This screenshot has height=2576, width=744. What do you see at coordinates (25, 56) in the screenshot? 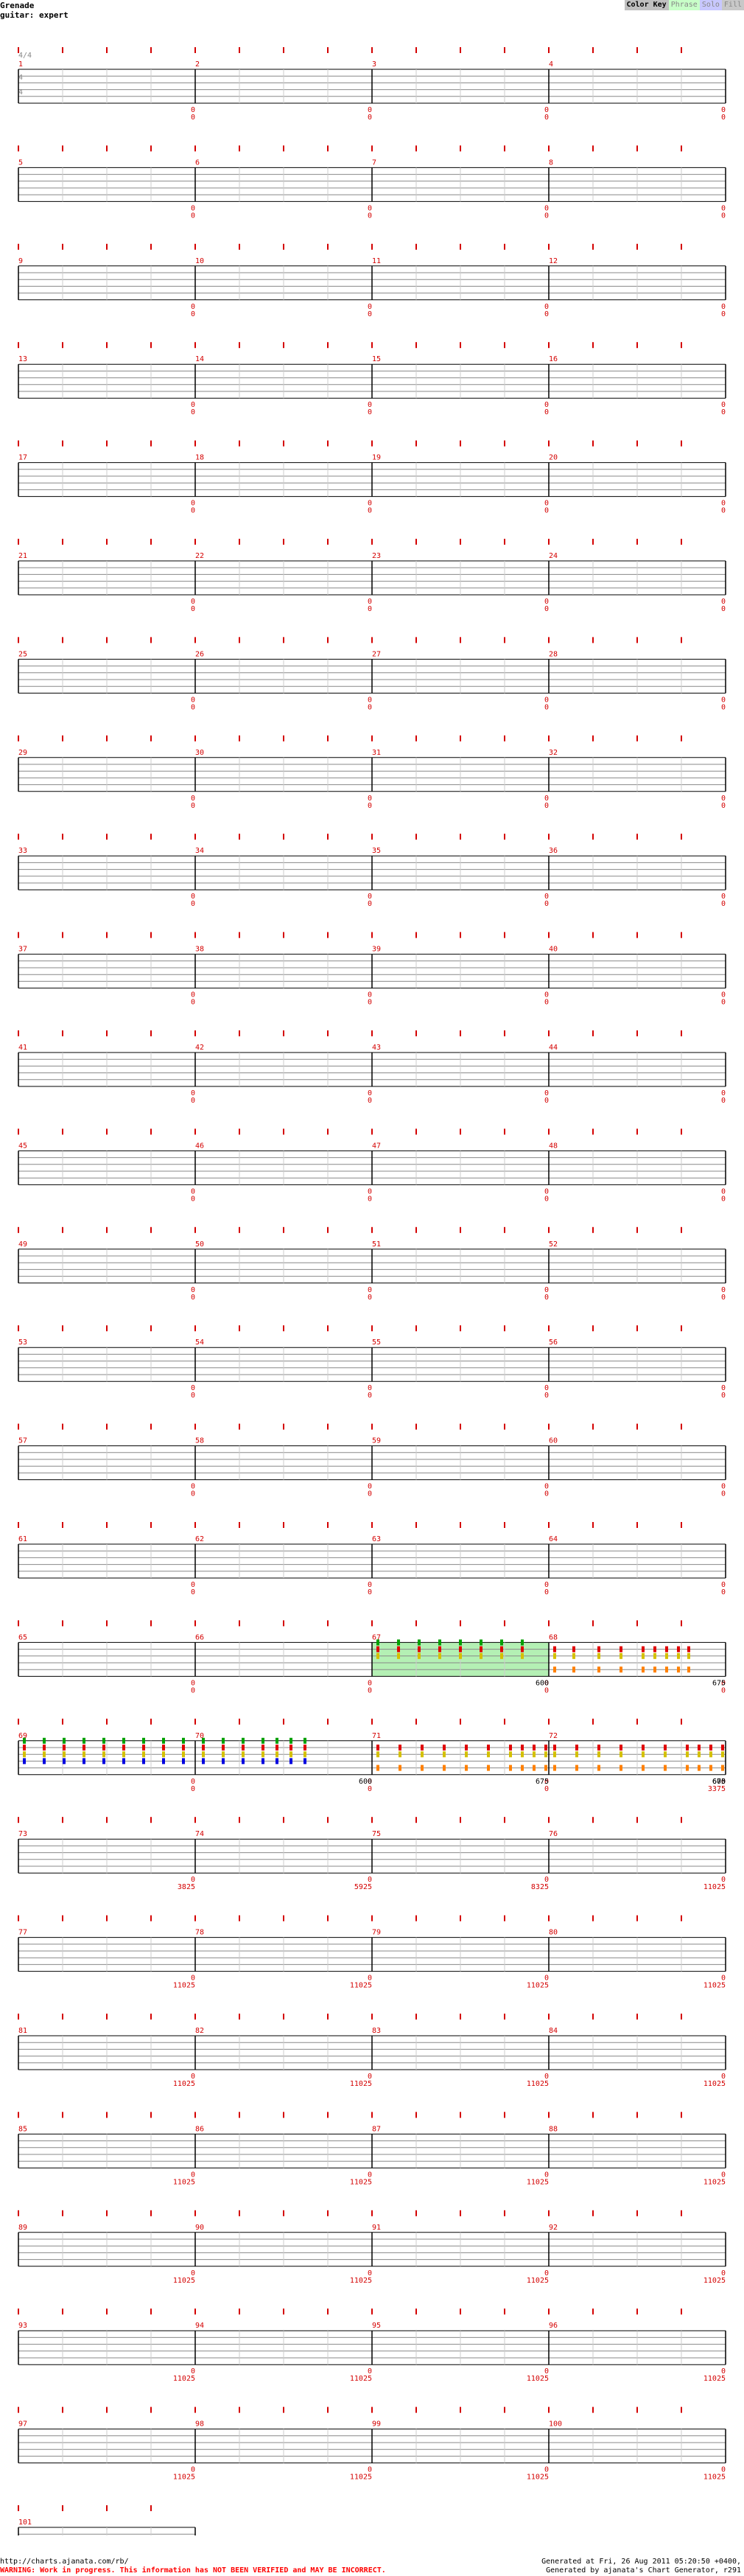
I see `time-signature: 4/4` at bounding box center [25, 56].